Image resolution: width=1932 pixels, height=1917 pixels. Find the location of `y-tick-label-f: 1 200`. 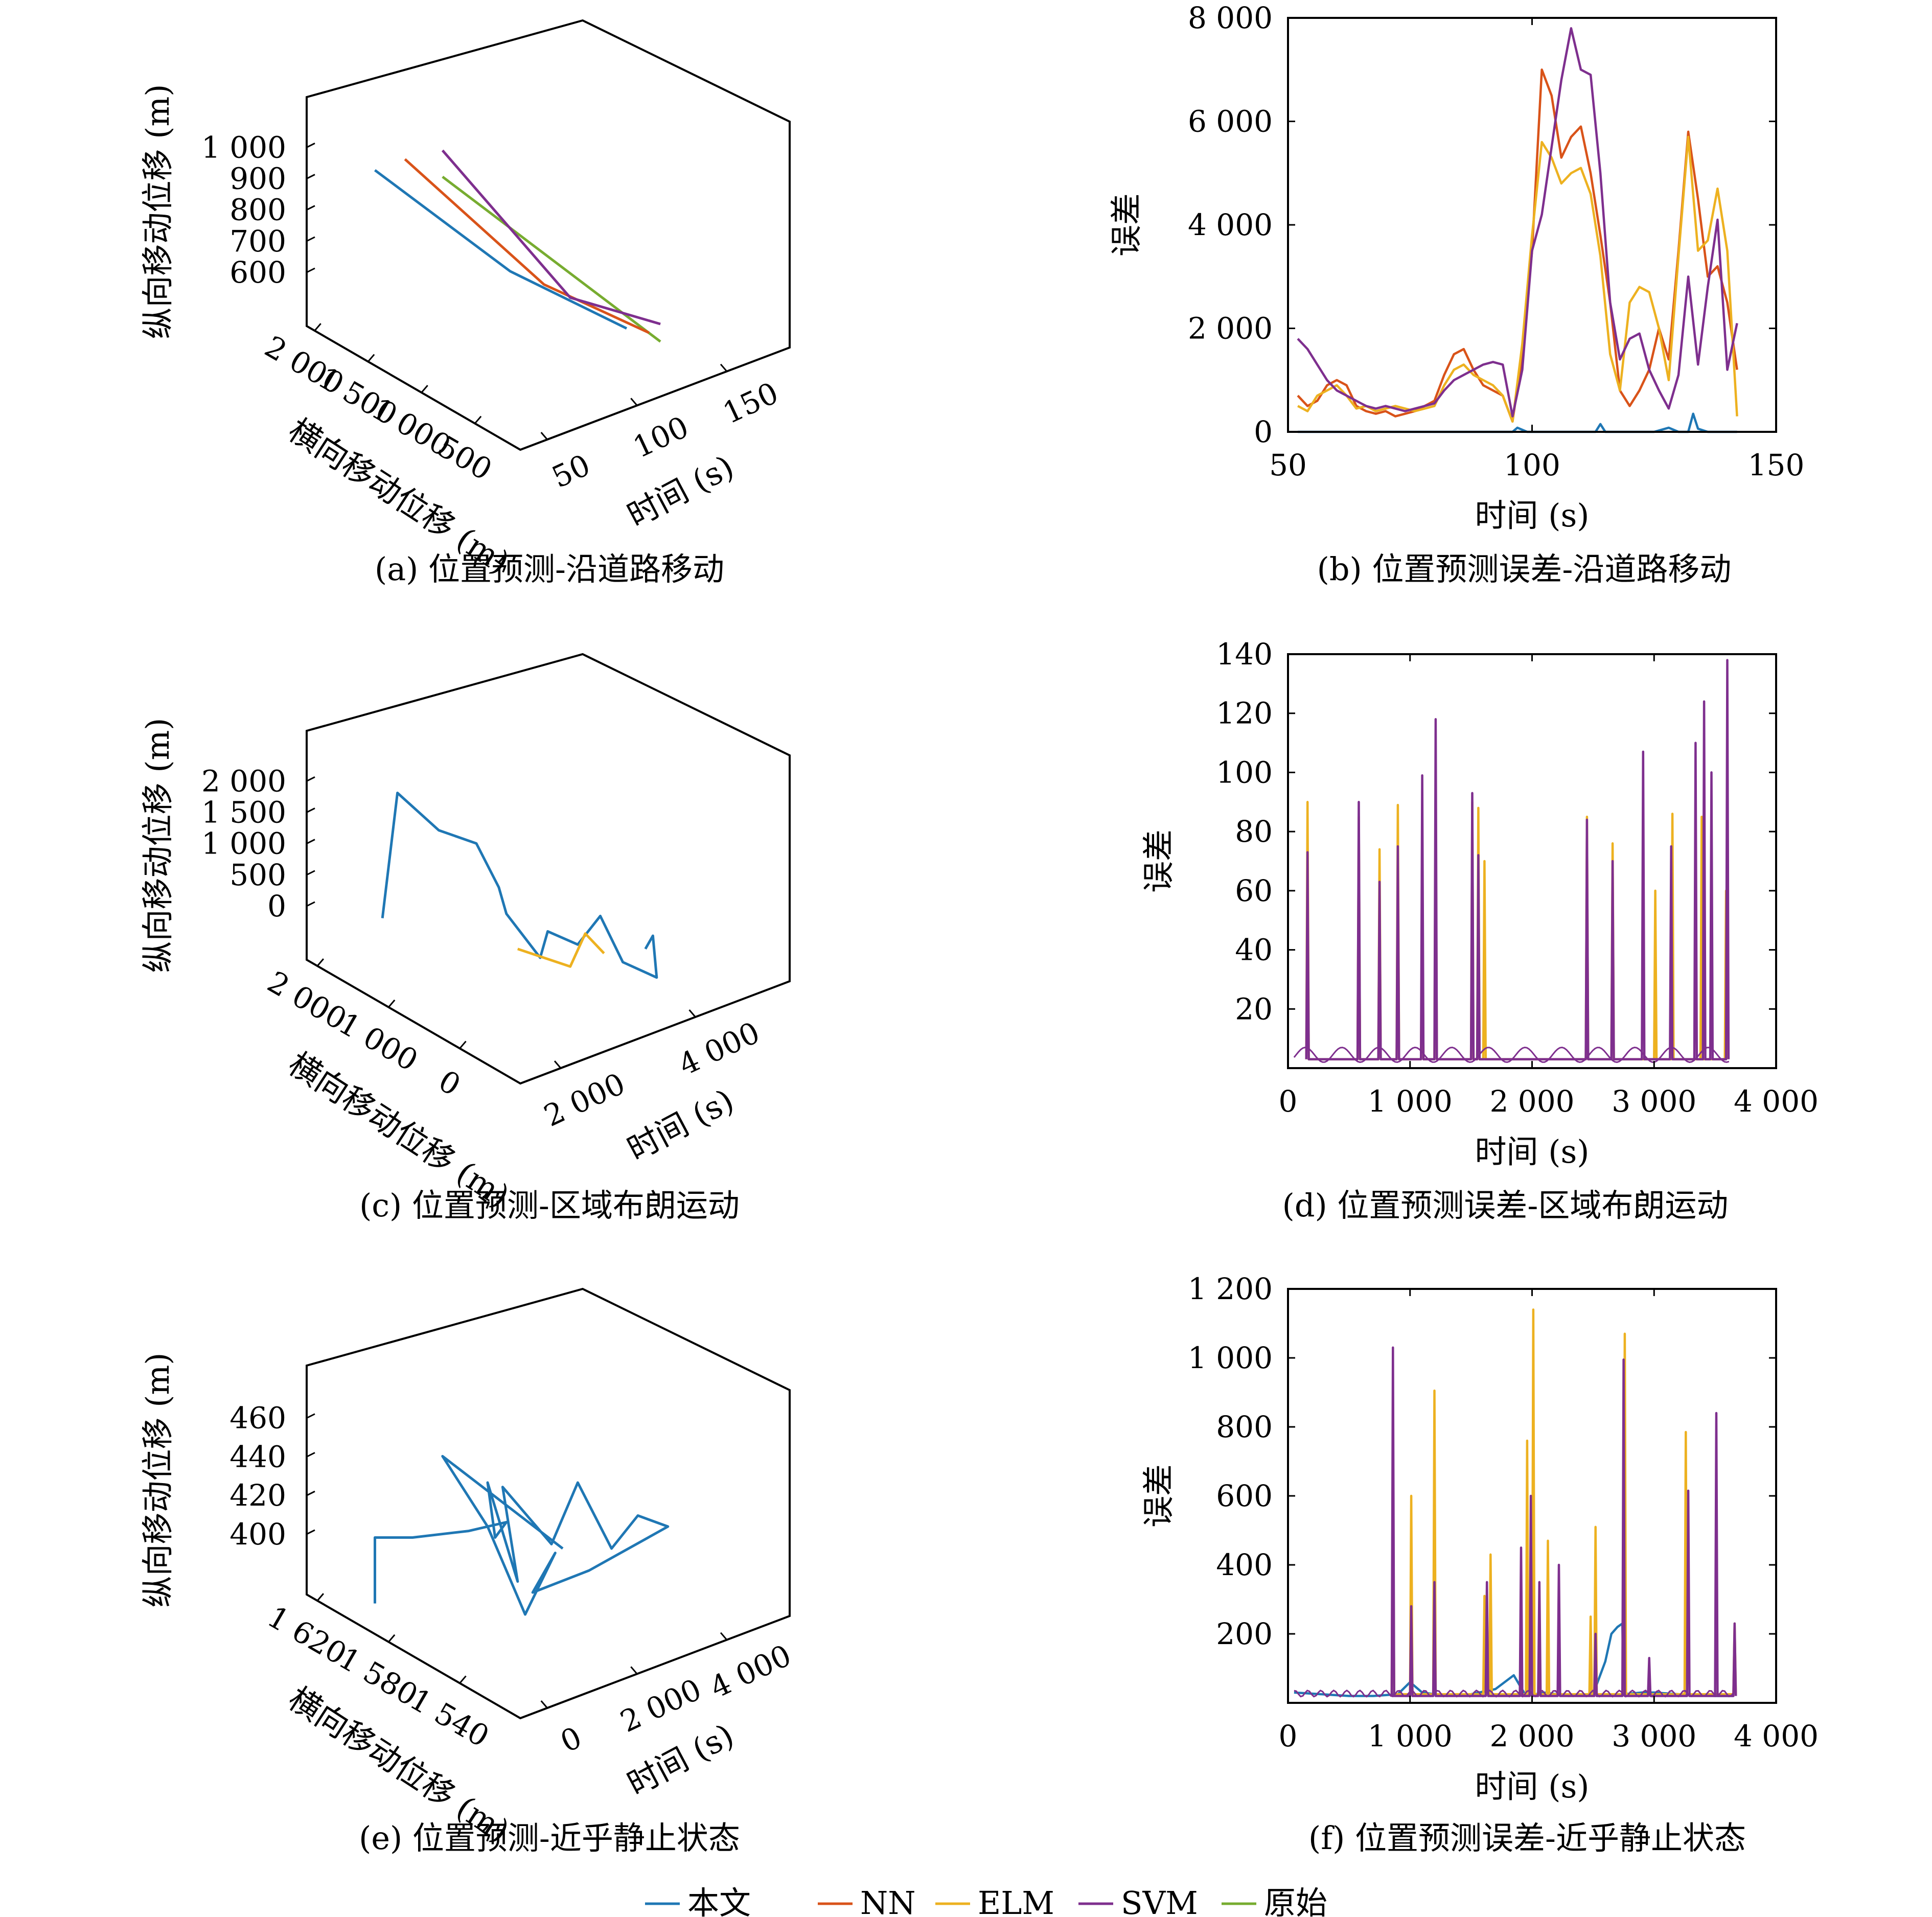

y-tick-label-f: 1 200 is located at coordinates (1230, 1289).